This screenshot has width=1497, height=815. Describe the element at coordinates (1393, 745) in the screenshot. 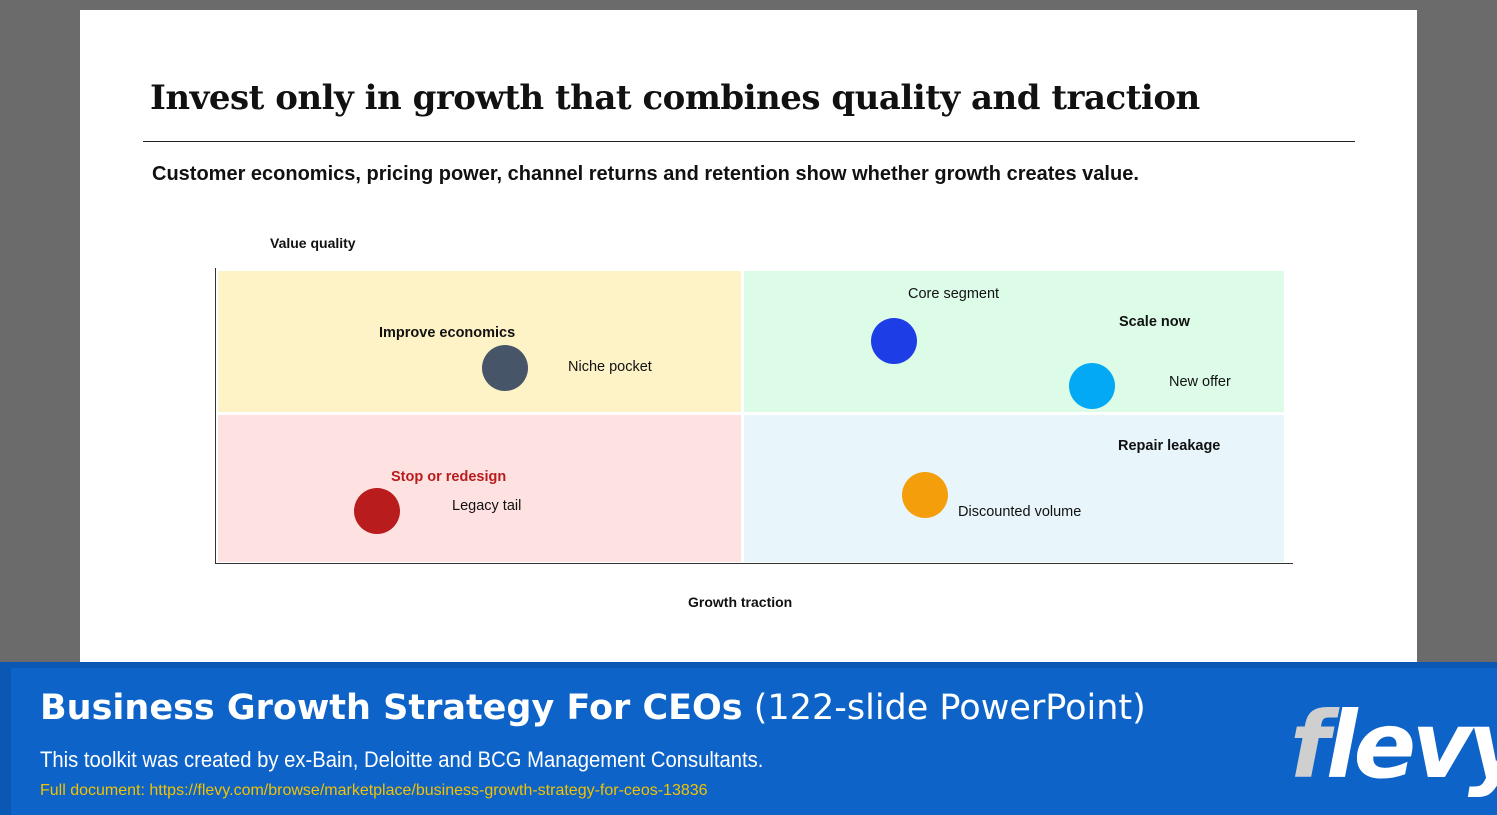

I see `flevy-logo: flevy` at that location.